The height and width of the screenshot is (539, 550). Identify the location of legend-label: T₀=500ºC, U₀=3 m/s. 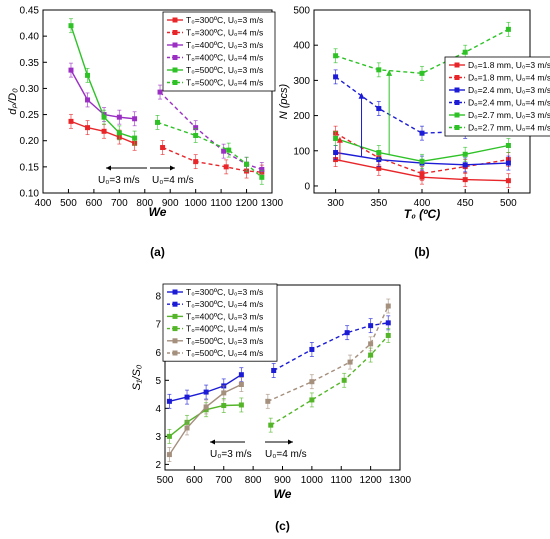
(224, 341).